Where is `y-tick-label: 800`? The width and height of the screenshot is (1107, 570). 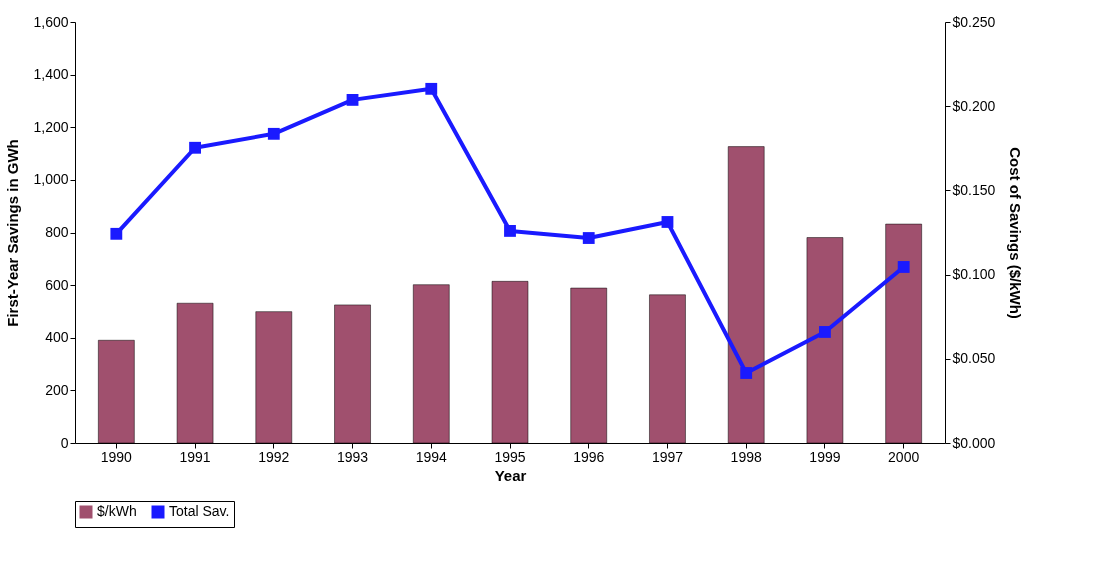
y-tick-label: 800 is located at coordinates (57, 232).